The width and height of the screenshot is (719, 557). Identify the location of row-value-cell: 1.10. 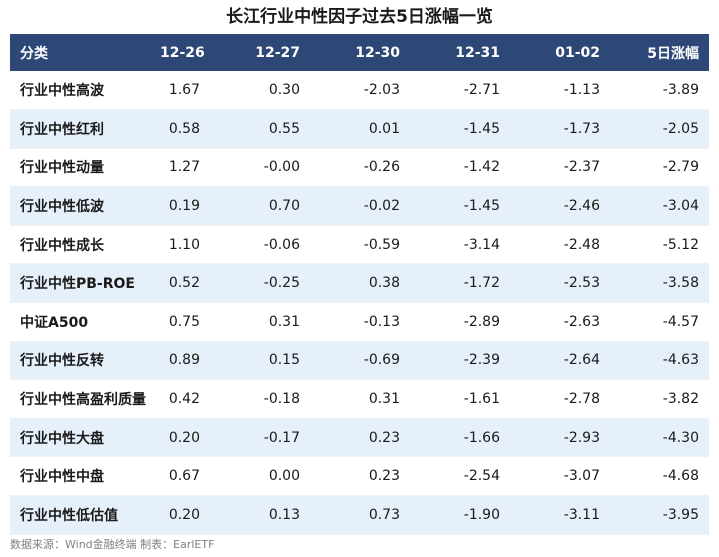
(185, 245).